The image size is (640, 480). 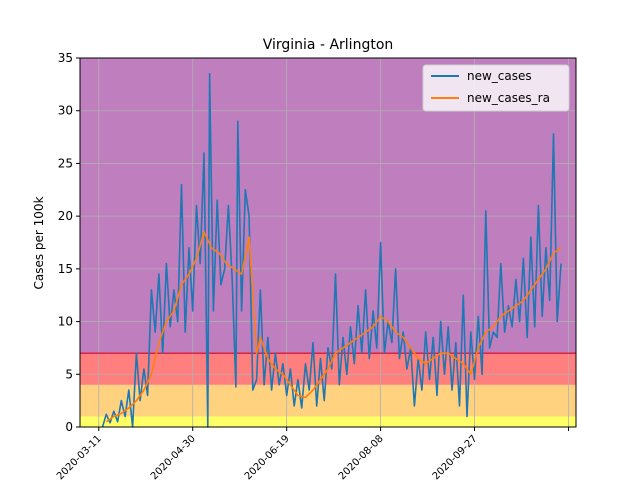 What do you see at coordinates (39, 242) in the screenshot?
I see `y-axis-label: Cases per 100k` at bounding box center [39, 242].